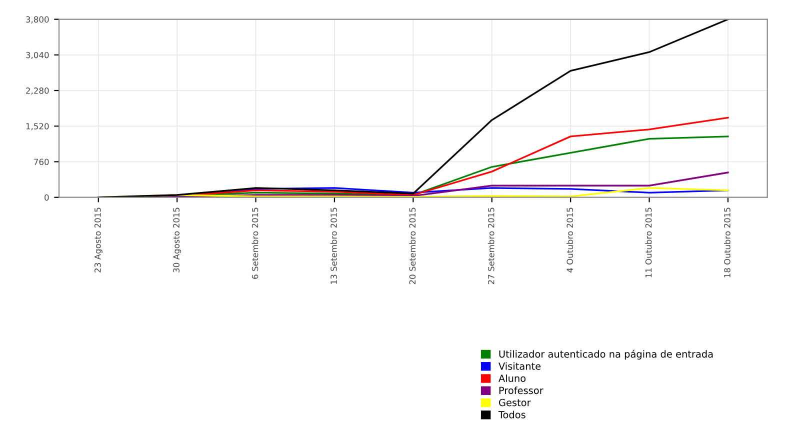  What do you see at coordinates (648, 243) in the screenshot?
I see `x-tick-label: 11 Outubro 2015` at bounding box center [648, 243].